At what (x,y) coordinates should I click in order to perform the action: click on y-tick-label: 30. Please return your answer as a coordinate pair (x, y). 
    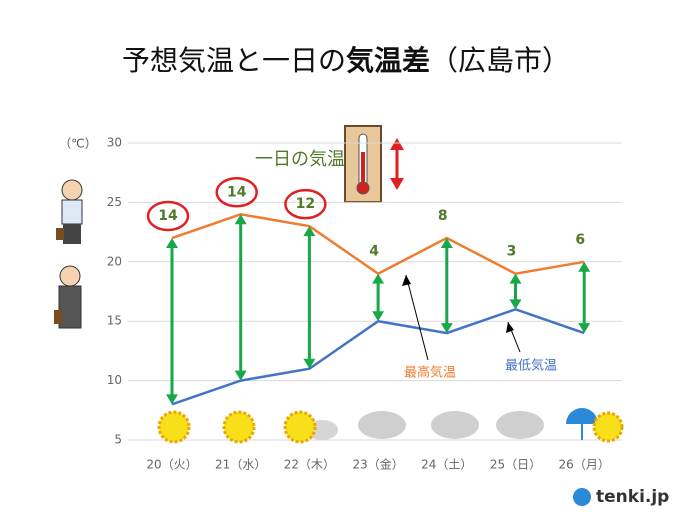
    Looking at the image, I should click on (114, 143).